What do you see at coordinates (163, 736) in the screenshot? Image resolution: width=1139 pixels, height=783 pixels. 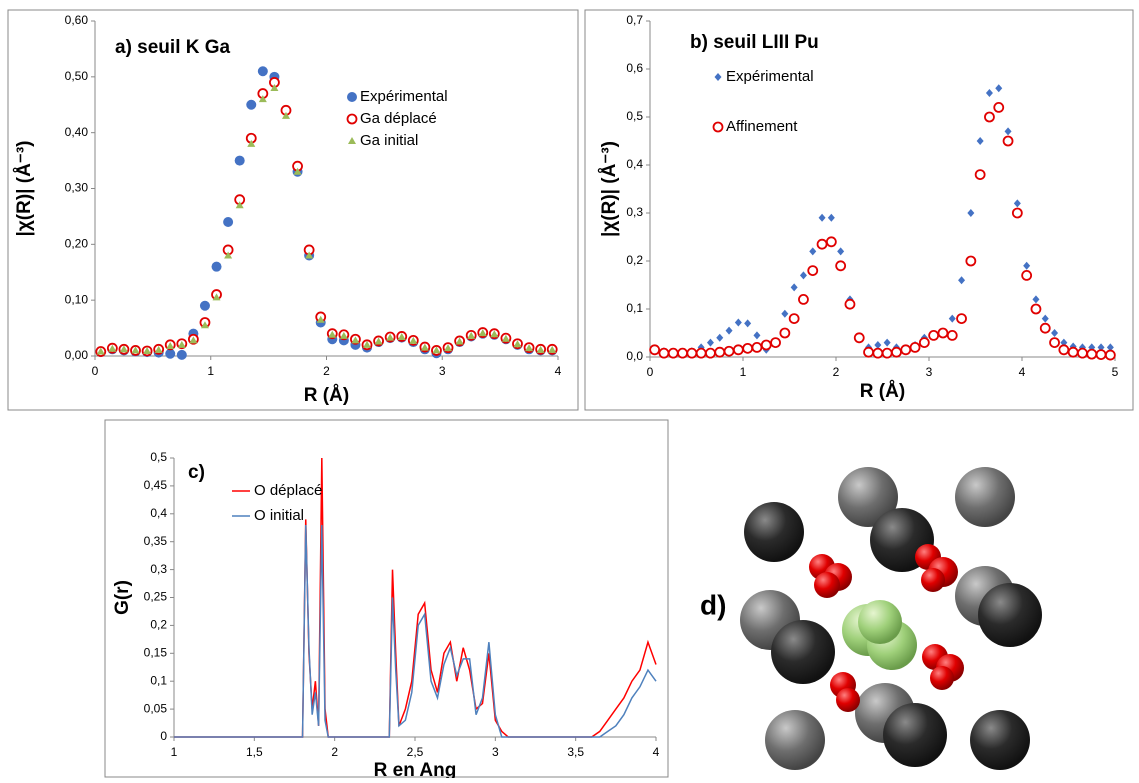 I see `y-tick-label: 0` at bounding box center [163, 736].